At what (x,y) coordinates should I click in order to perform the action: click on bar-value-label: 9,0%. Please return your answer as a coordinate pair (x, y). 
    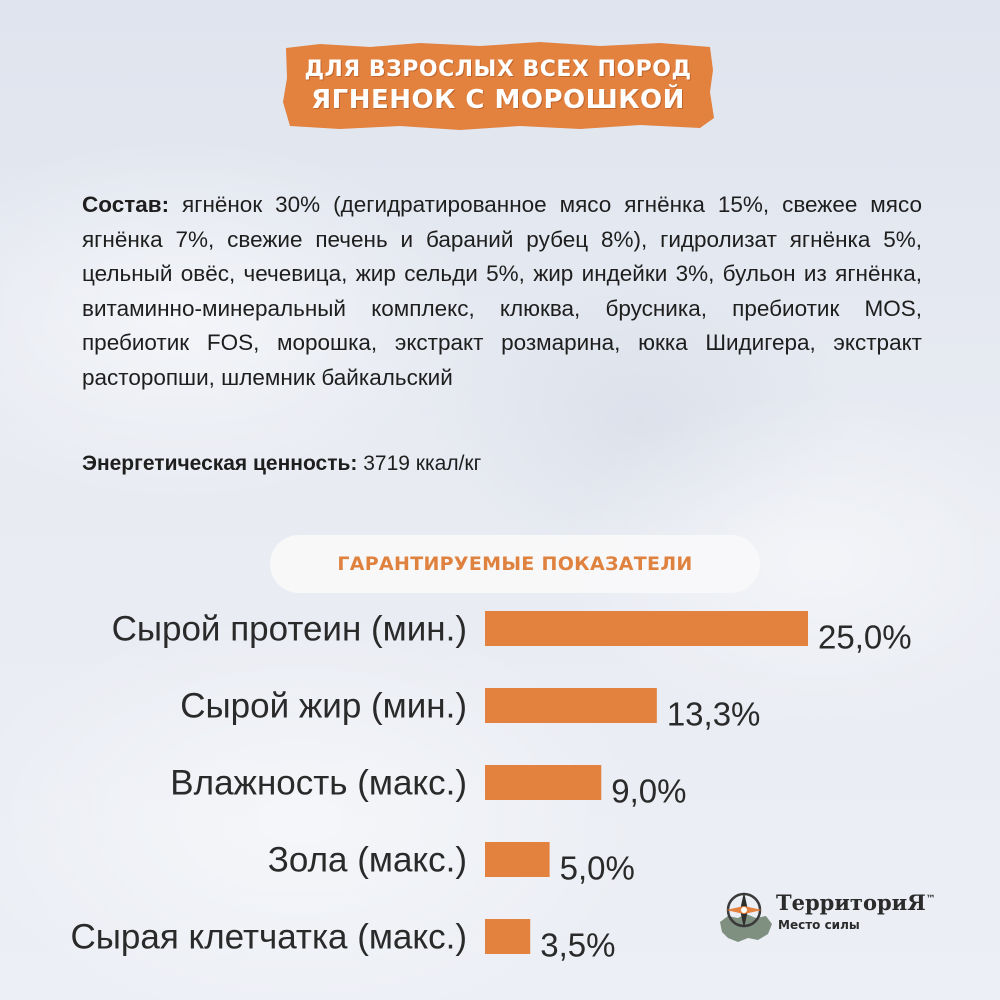
    Looking at the image, I should click on (648, 791).